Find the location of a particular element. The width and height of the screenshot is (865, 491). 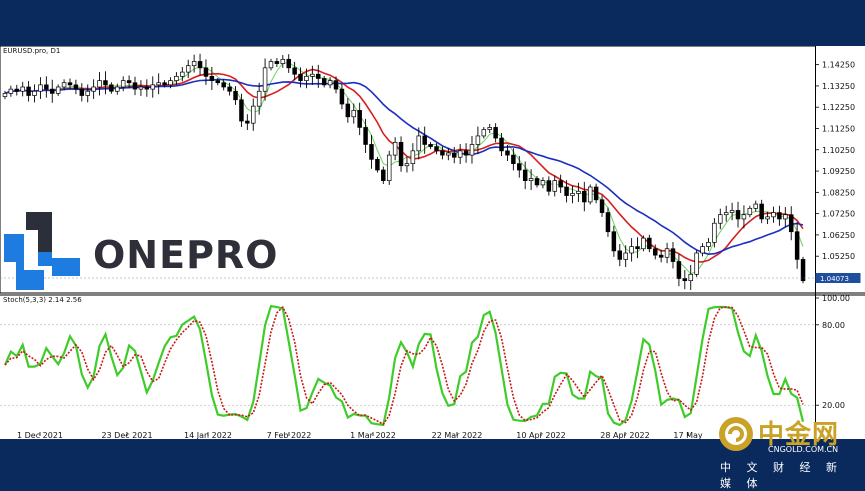

x-tick-label: 28 Apr 2022 is located at coordinates (624, 435).